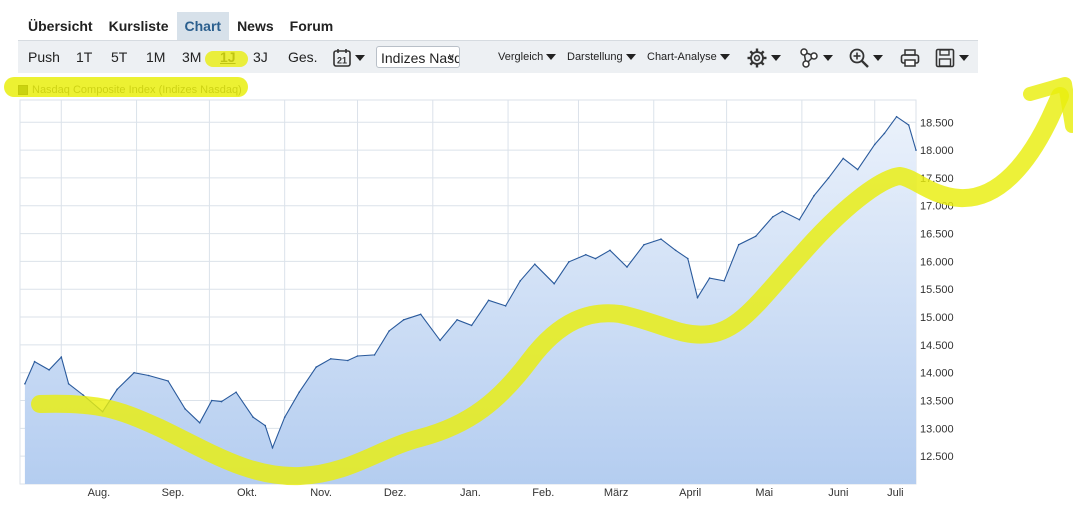 The height and width of the screenshot is (524, 1073). I want to click on range-1m-button: 1M, so click(156, 57).